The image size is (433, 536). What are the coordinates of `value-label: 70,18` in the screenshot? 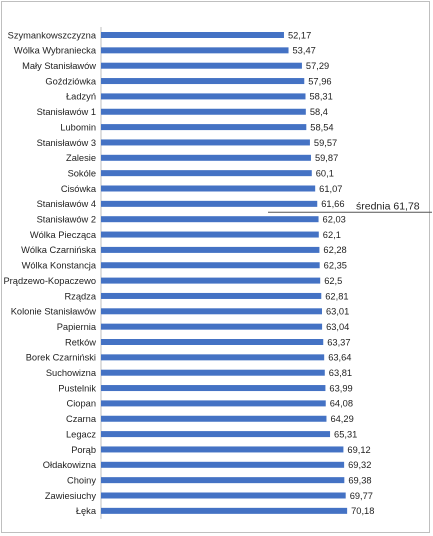 It's located at (362, 511).